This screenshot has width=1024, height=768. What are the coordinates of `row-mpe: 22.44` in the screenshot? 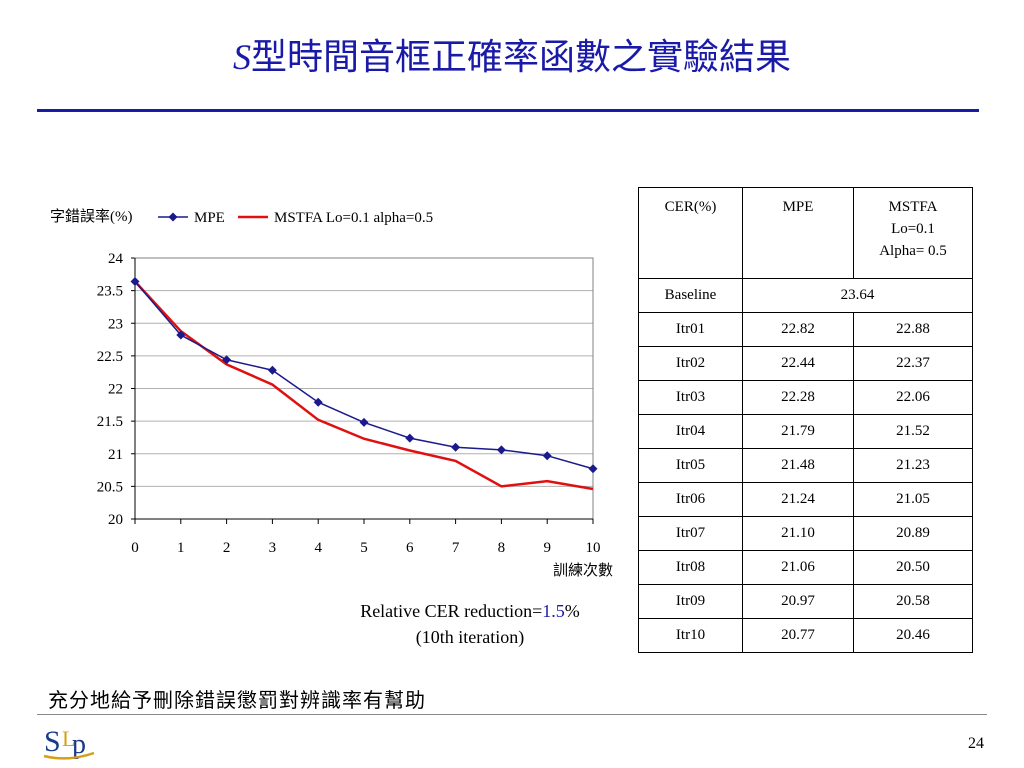 It's located at (798, 363).